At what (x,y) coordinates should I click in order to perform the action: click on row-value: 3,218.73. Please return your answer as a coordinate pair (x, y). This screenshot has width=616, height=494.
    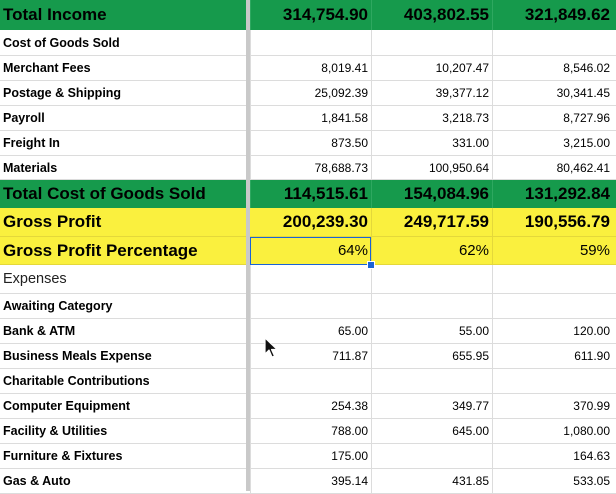
    Looking at the image, I should click on (431, 118).